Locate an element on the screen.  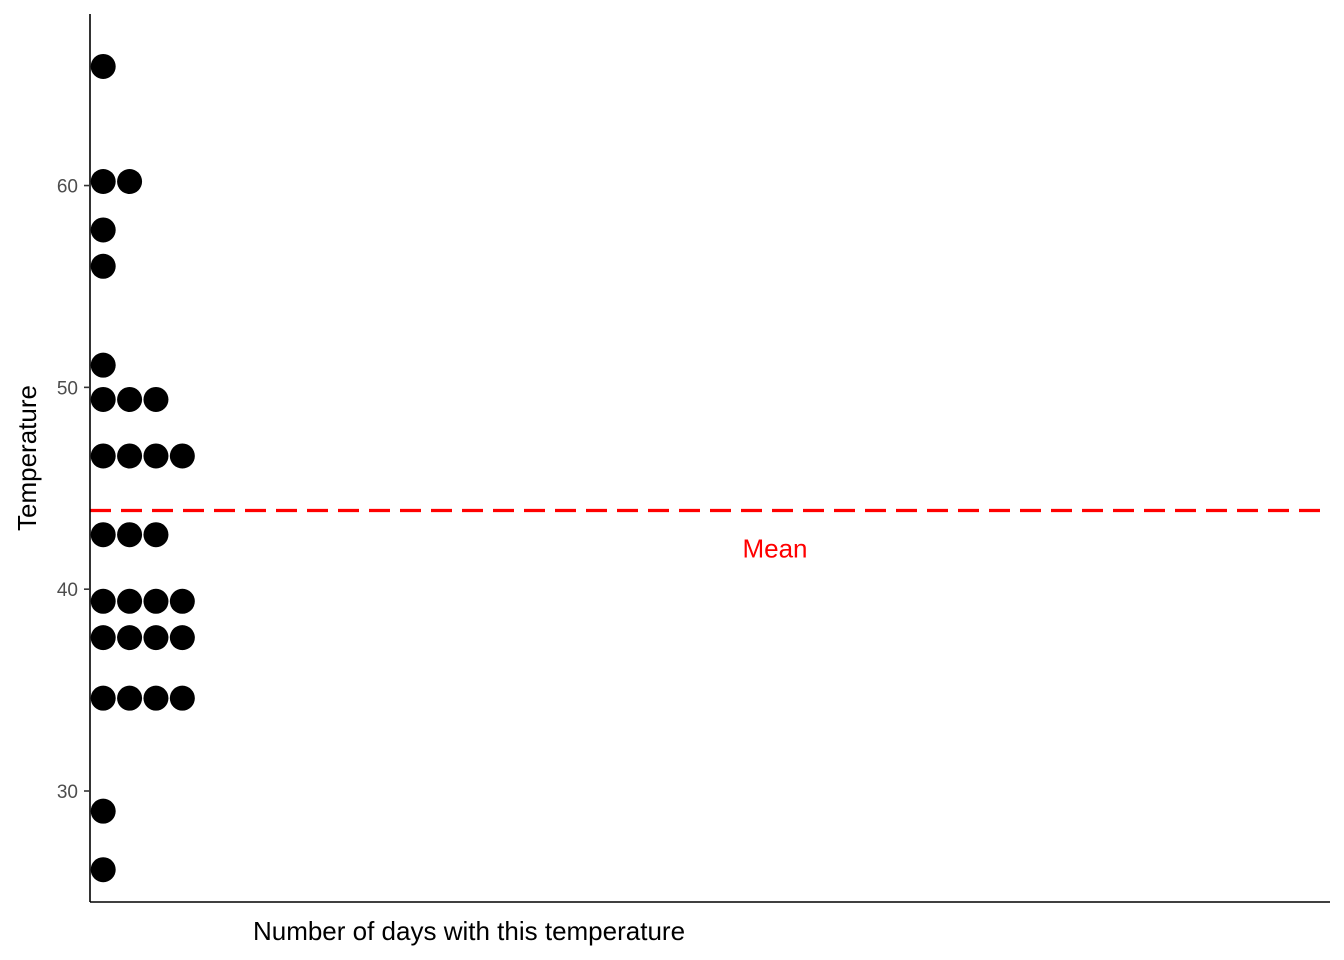
y-axis-title: Temperature is located at coordinates (27, 458).